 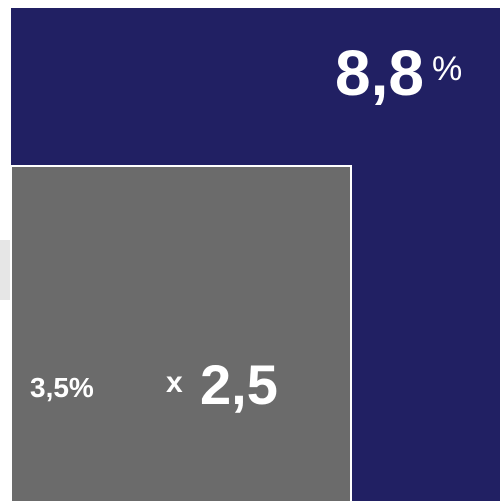 What do you see at coordinates (6, 270) in the screenshot?
I see `side-tab` at bounding box center [6, 270].